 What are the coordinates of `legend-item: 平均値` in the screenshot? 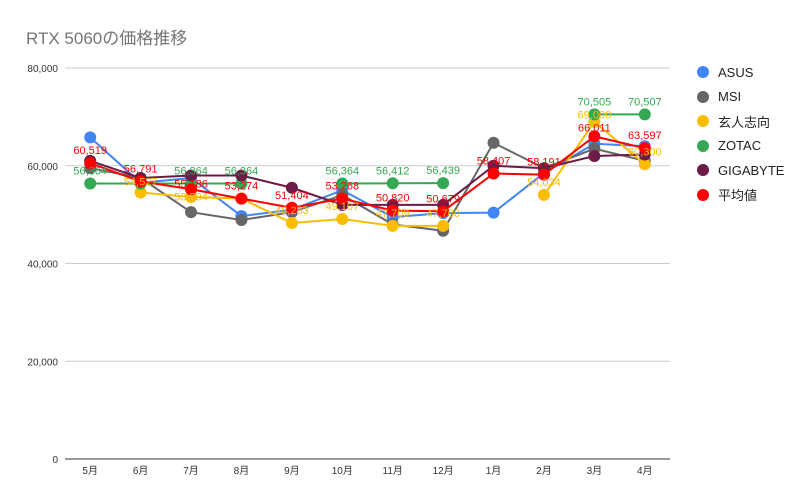 It's located at (740, 195).